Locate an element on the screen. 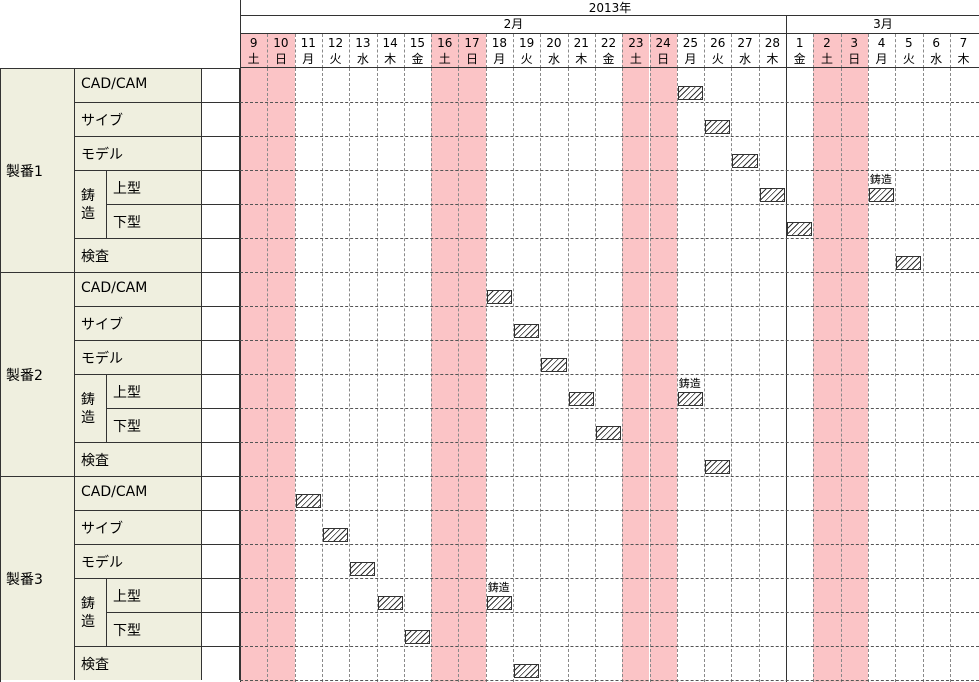 The height and width of the screenshot is (682, 979). process-label-cell: 下型 is located at coordinates (154, 629).